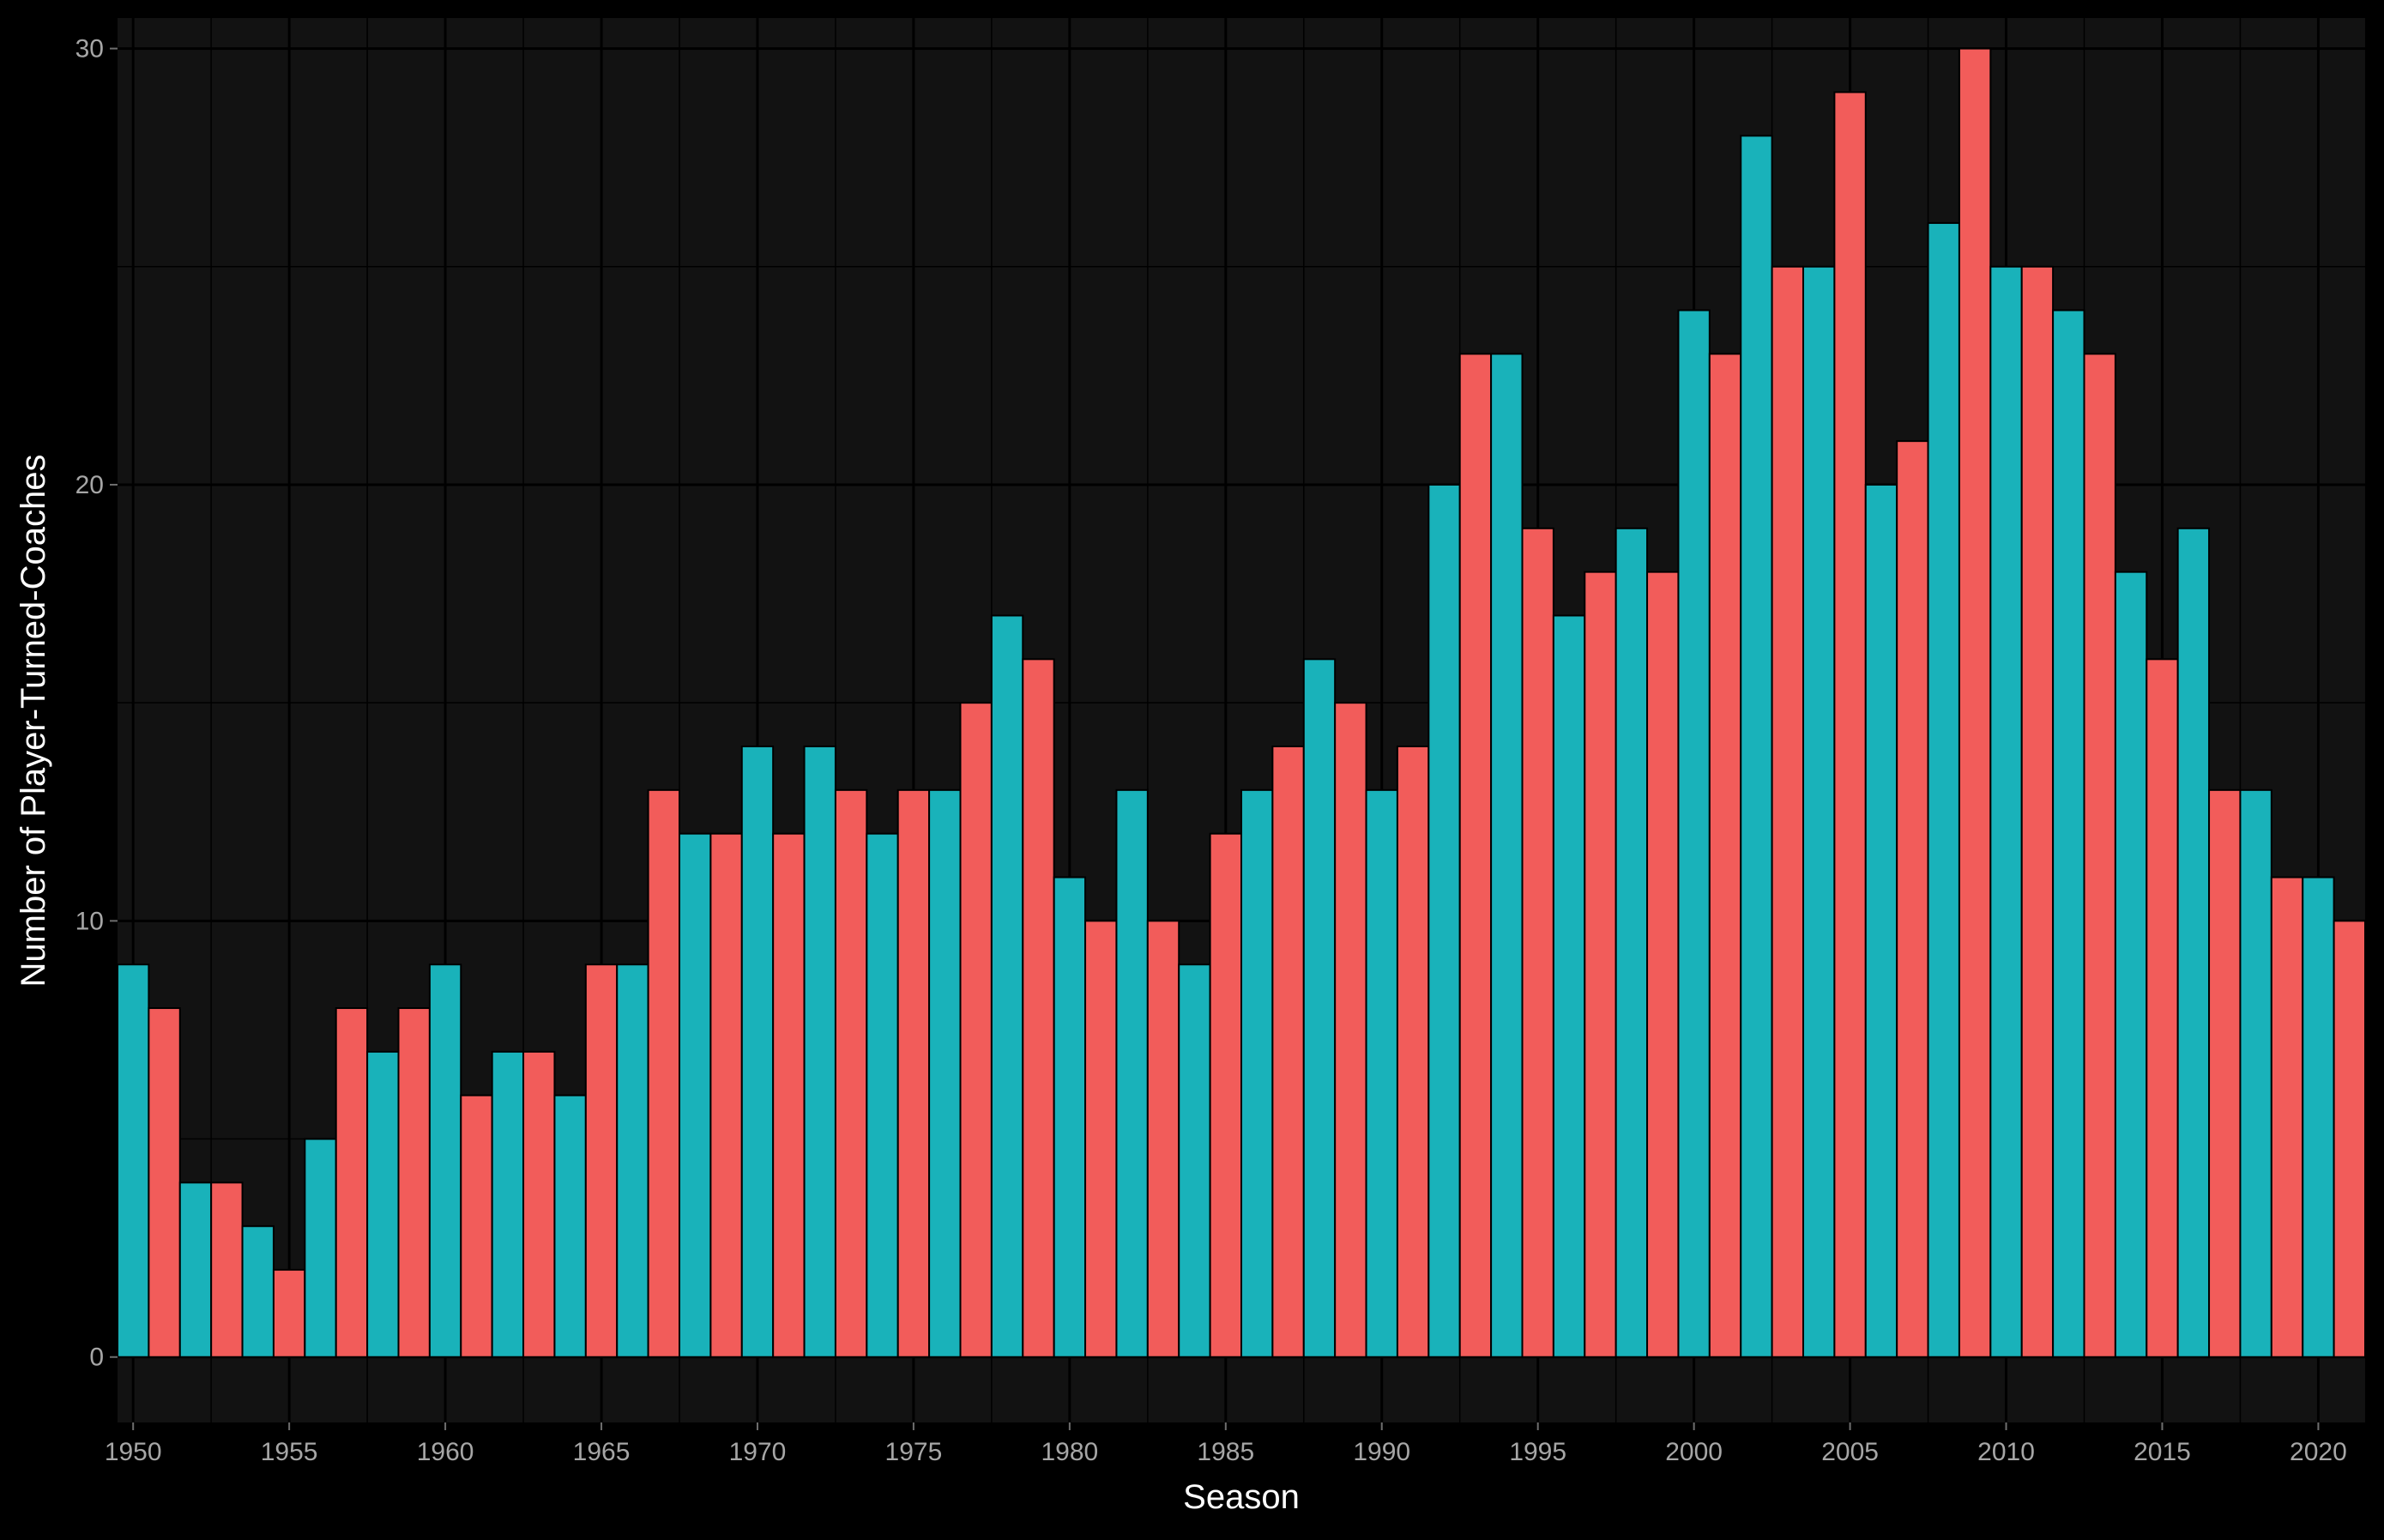 The height and width of the screenshot is (1540, 2384). I want to click on bar-1958, so click(383, 1204).